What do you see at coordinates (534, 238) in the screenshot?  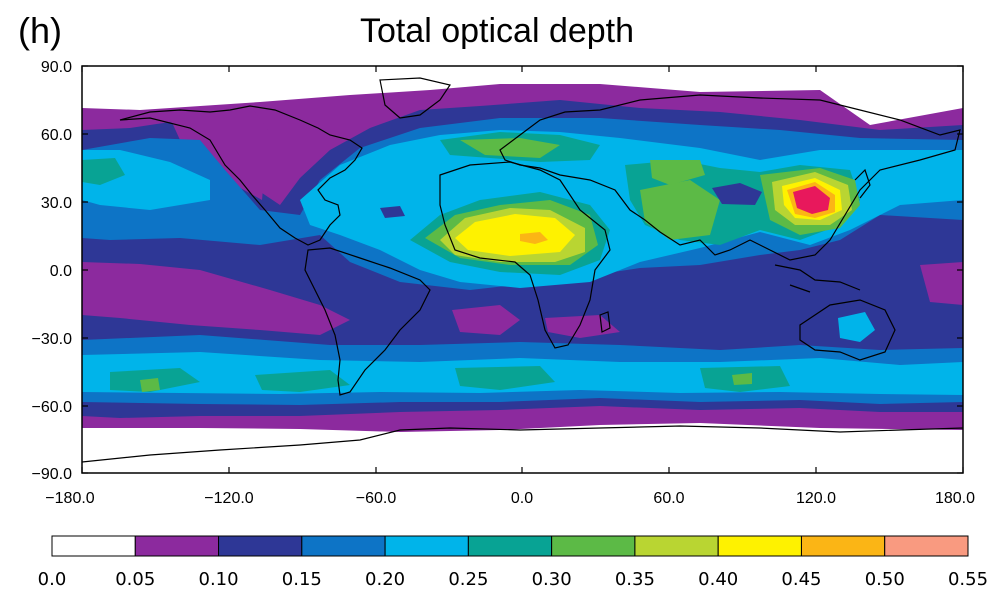 I see `contour-orange-sahara` at bounding box center [534, 238].